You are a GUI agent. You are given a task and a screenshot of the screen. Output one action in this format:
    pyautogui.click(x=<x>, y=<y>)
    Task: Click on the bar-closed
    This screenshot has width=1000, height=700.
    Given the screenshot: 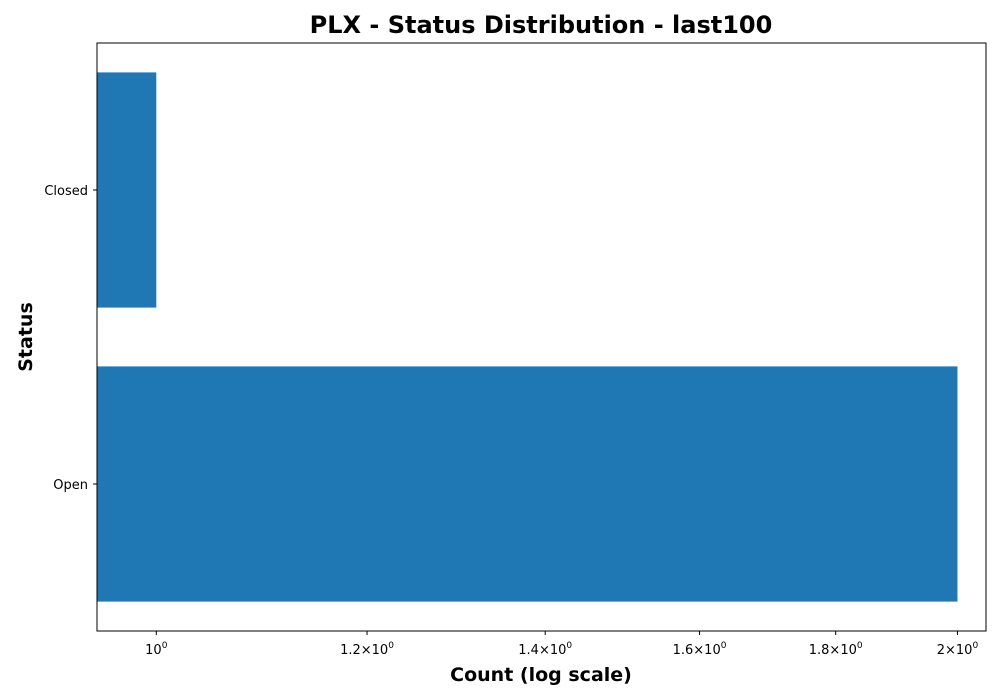 What is the action you would take?
    pyautogui.click(x=127, y=190)
    